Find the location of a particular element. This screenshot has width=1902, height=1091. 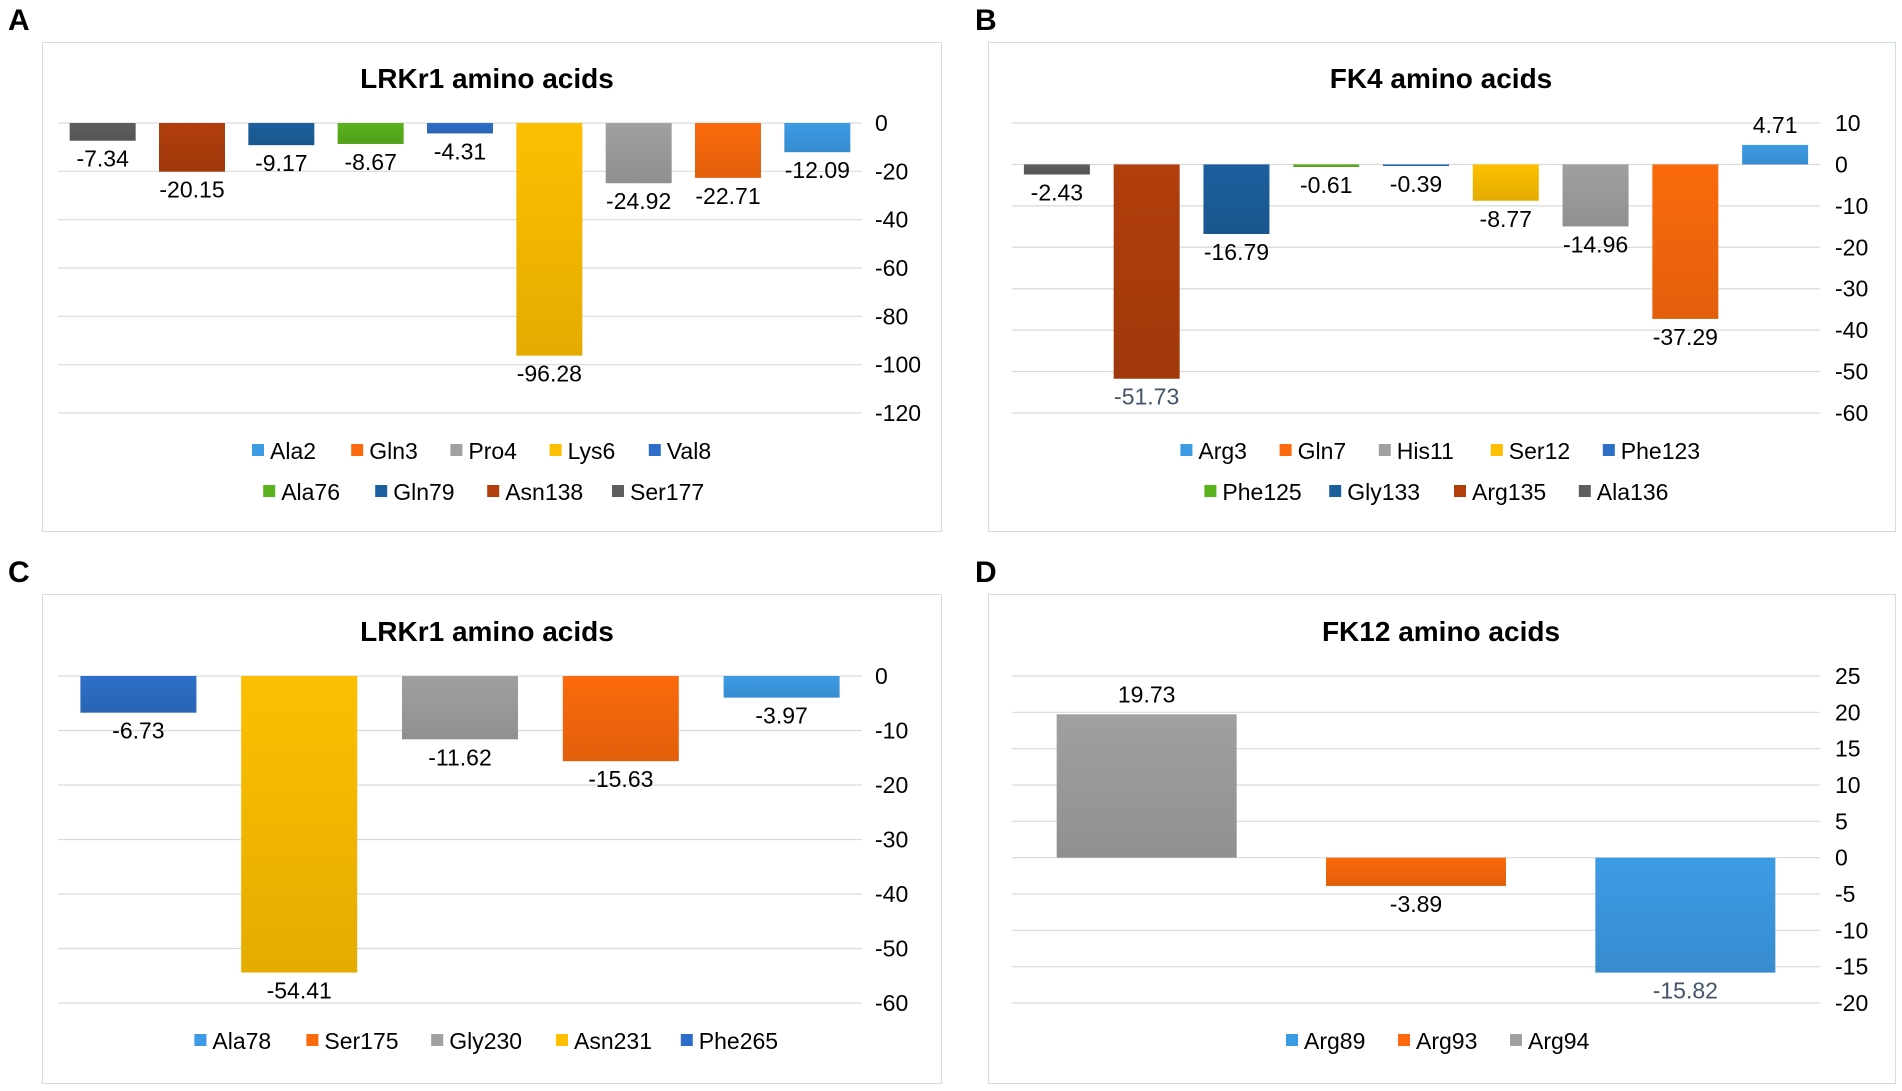

legend-swatch-c-ser175 is located at coordinates (312, 1040).